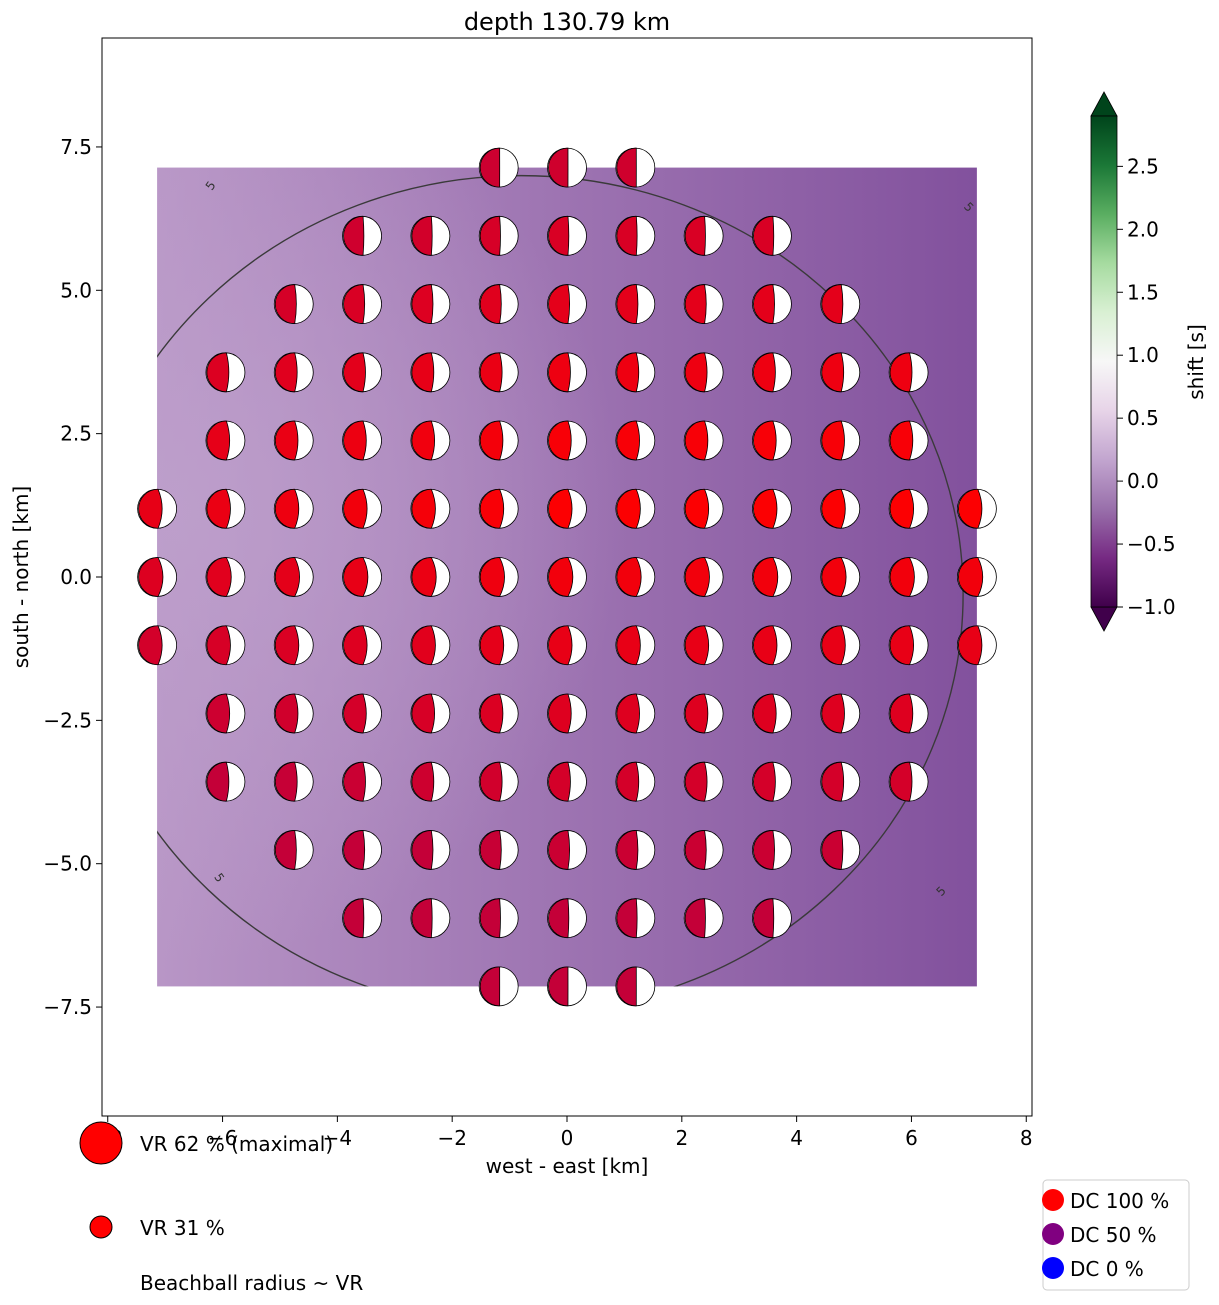 The height and width of the screenshot is (1305, 1219). Describe the element at coordinates (1133, 361) in the screenshot. I see `colorbar: −1.0 −0.5 0.0 0.5 1.0 1.5 2.0 2.5` at that location.